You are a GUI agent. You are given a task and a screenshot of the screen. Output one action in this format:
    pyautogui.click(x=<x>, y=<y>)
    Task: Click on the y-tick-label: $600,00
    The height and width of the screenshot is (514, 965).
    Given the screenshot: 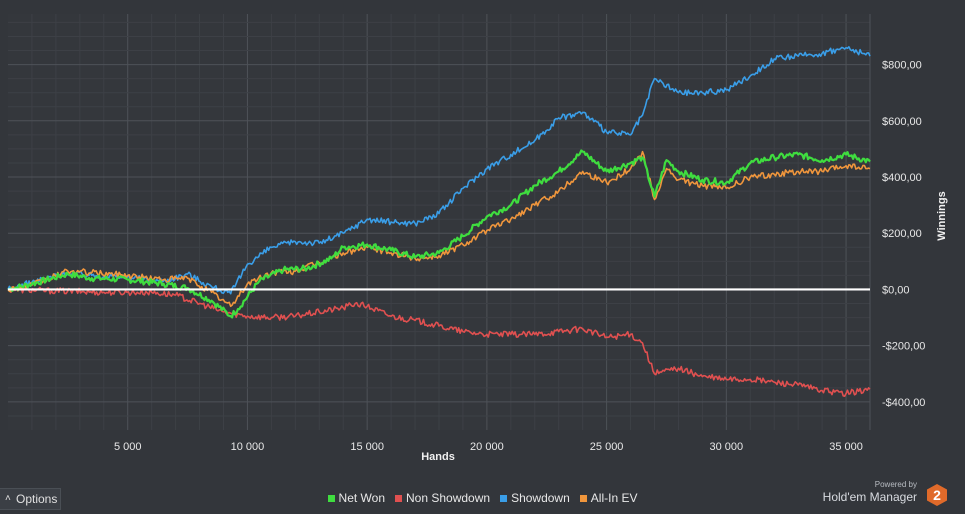 What is the action you would take?
    pyautogui.click(x=902, y=122)
    